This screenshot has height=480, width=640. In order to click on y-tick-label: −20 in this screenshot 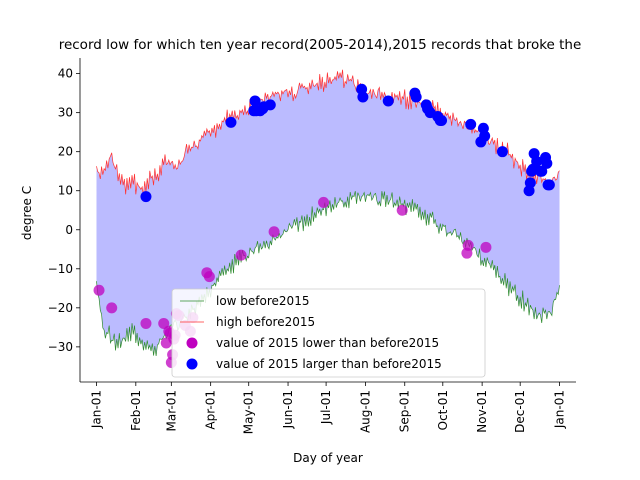, I will do `click(60, 308)`.